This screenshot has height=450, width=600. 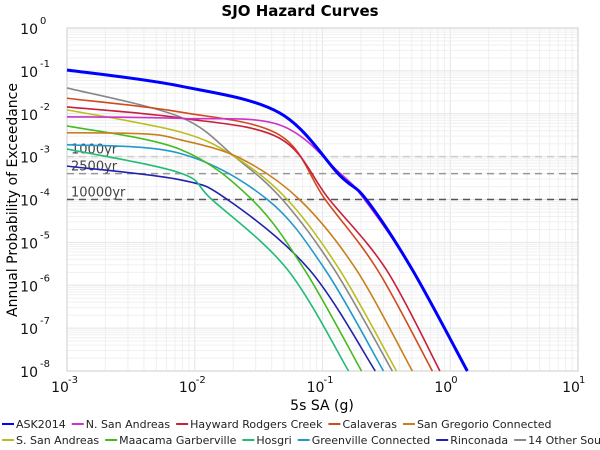 I want to click on legend-label: San Gregorio Connected, so click(x=484, y=424).